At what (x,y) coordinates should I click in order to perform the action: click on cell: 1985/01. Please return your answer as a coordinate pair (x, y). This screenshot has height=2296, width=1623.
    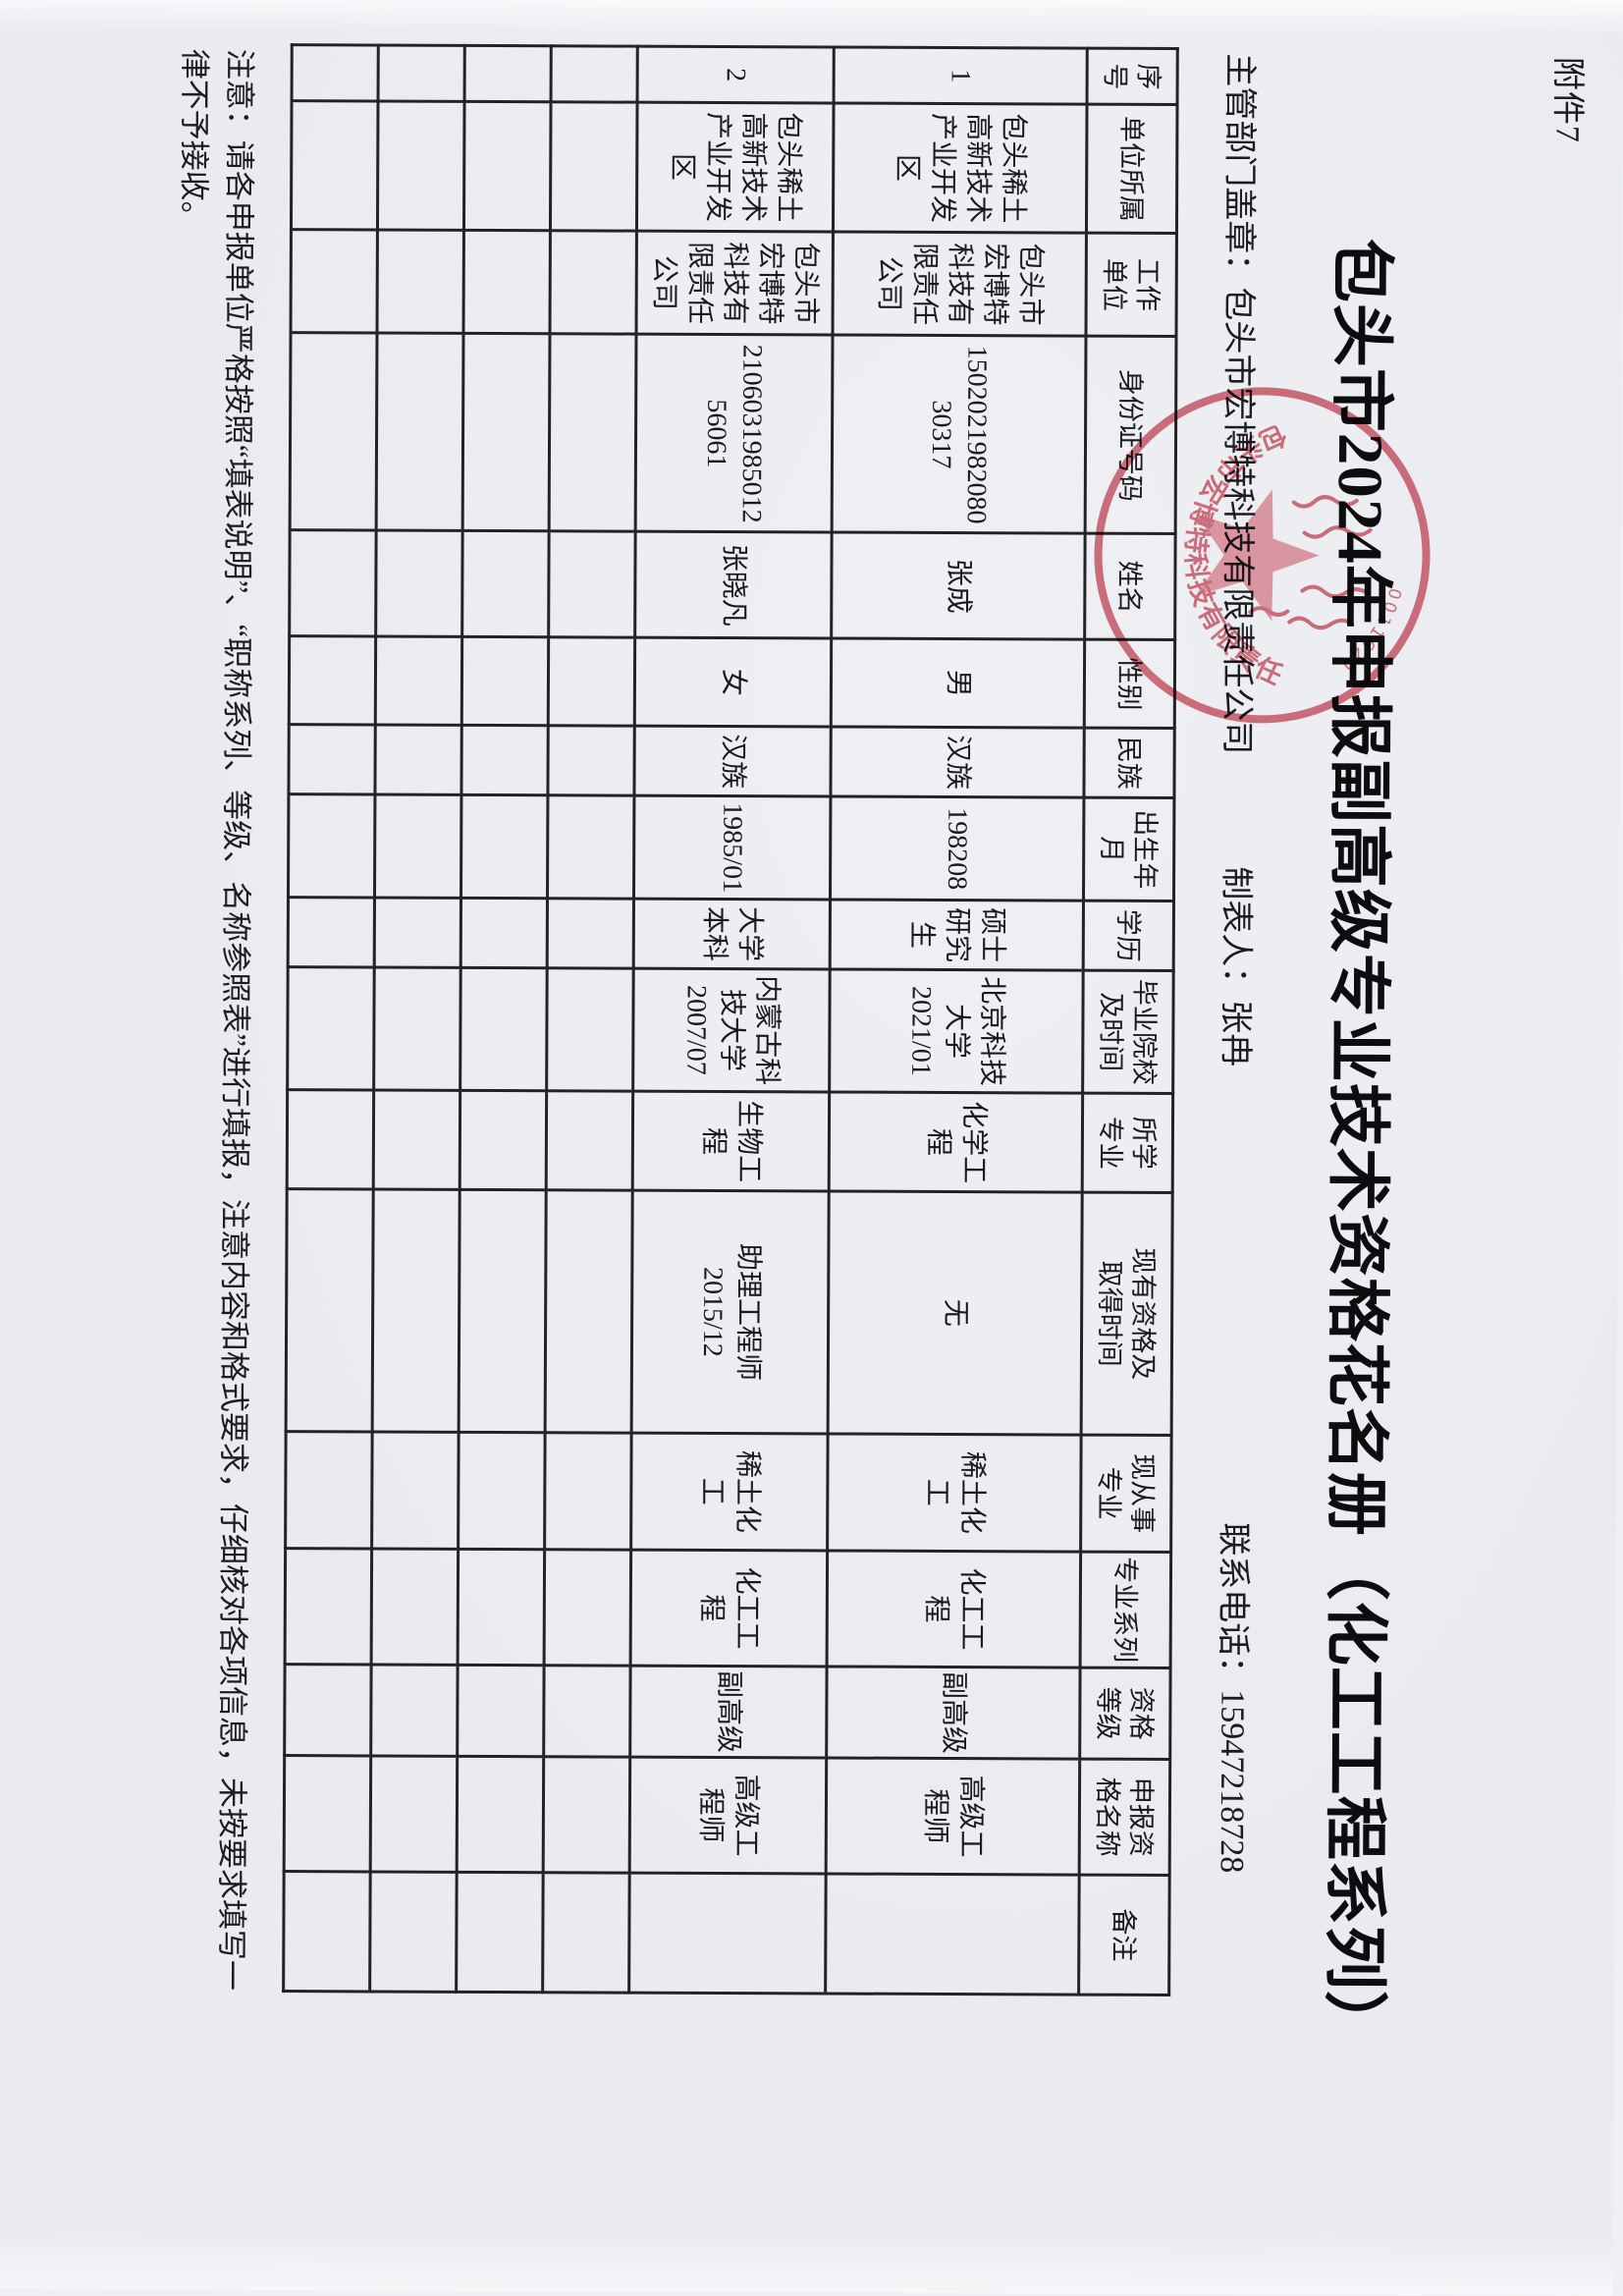
    Looking at the image, I should click on (732, 847).